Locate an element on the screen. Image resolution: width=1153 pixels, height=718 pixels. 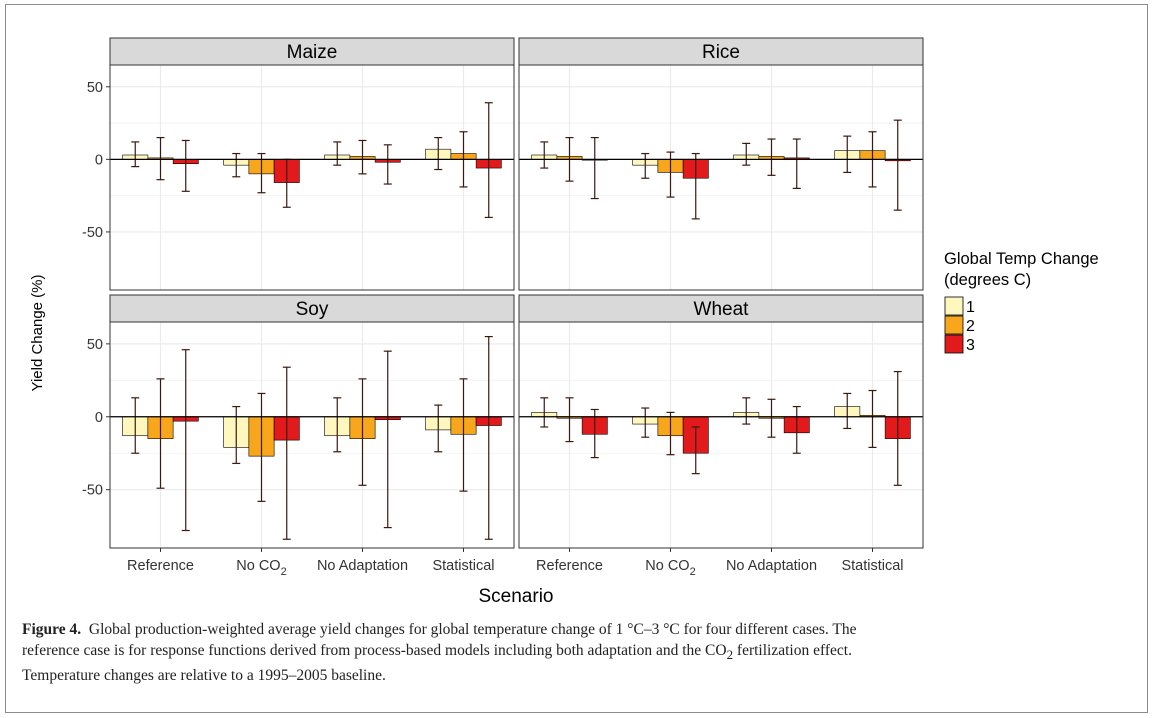
x-tick-label-soy-reference: Reference is located at coordinates (160, 566).